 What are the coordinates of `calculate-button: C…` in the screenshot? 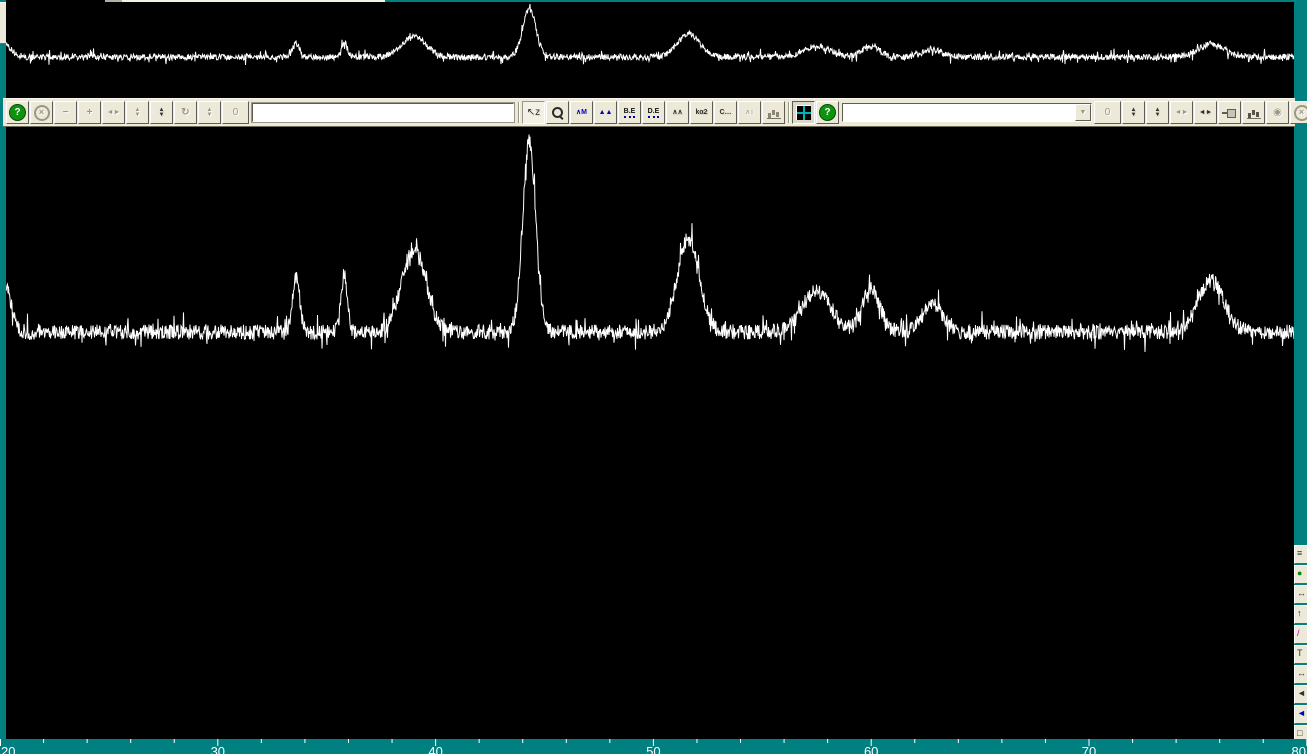 It's located at (725, 112).